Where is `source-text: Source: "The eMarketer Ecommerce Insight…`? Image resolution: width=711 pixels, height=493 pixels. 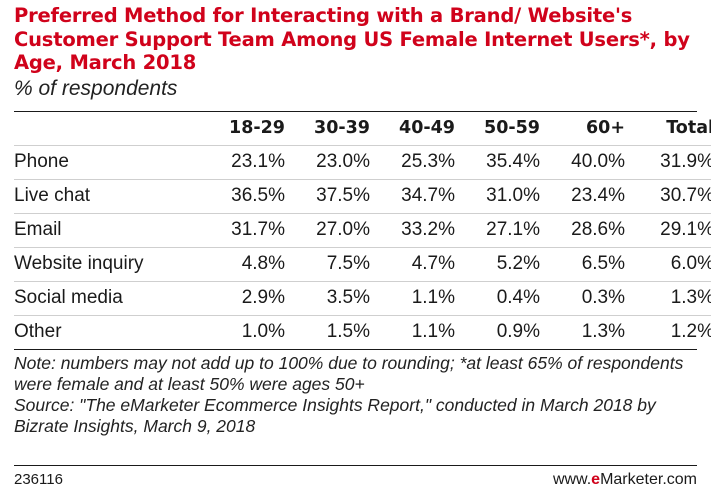 source-text: Source: "The eMarketer Ecommerce Insight… is located at coordinates (335, 415).